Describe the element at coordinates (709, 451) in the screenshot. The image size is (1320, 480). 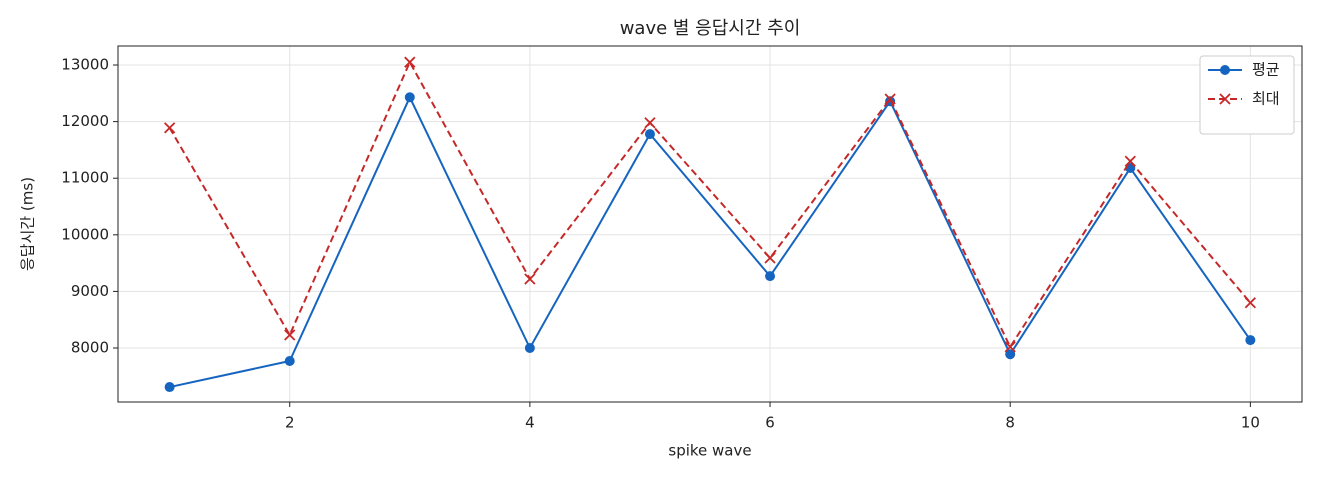
I see `x-axis-label: spike wave` at that location.